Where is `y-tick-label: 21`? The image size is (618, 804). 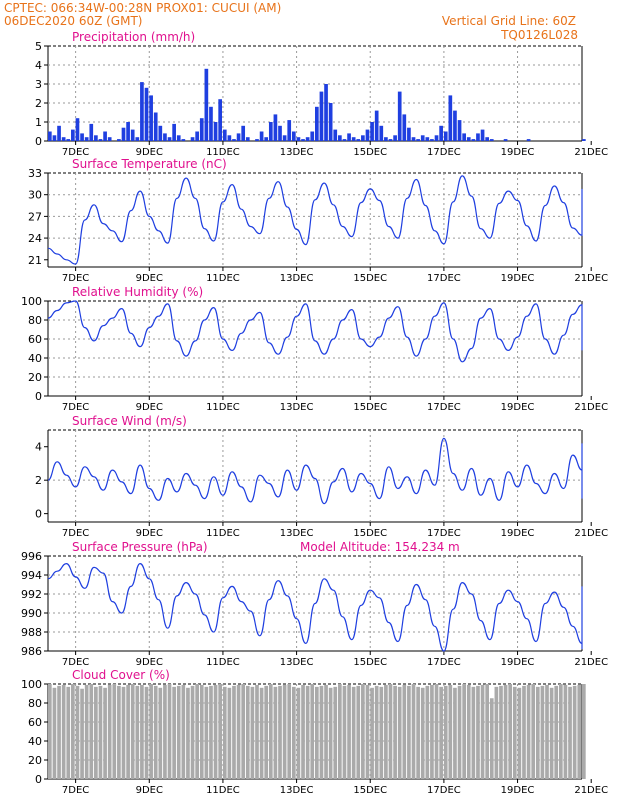 y-tick-label: 21 is located at coordinates (35, 260).